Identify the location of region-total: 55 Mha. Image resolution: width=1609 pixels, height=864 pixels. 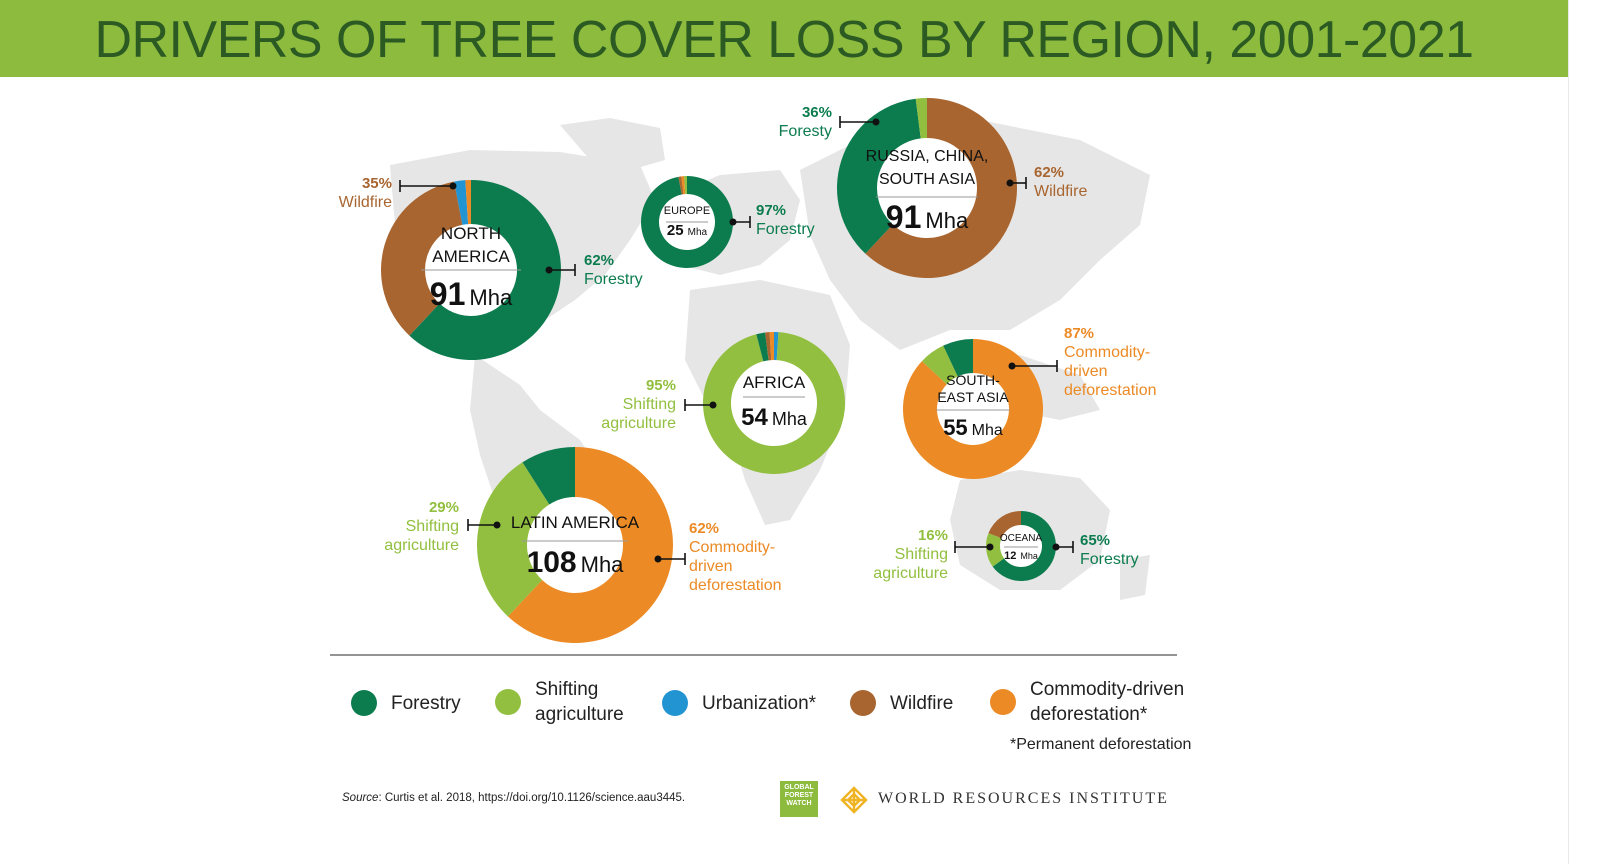
(973, 427).